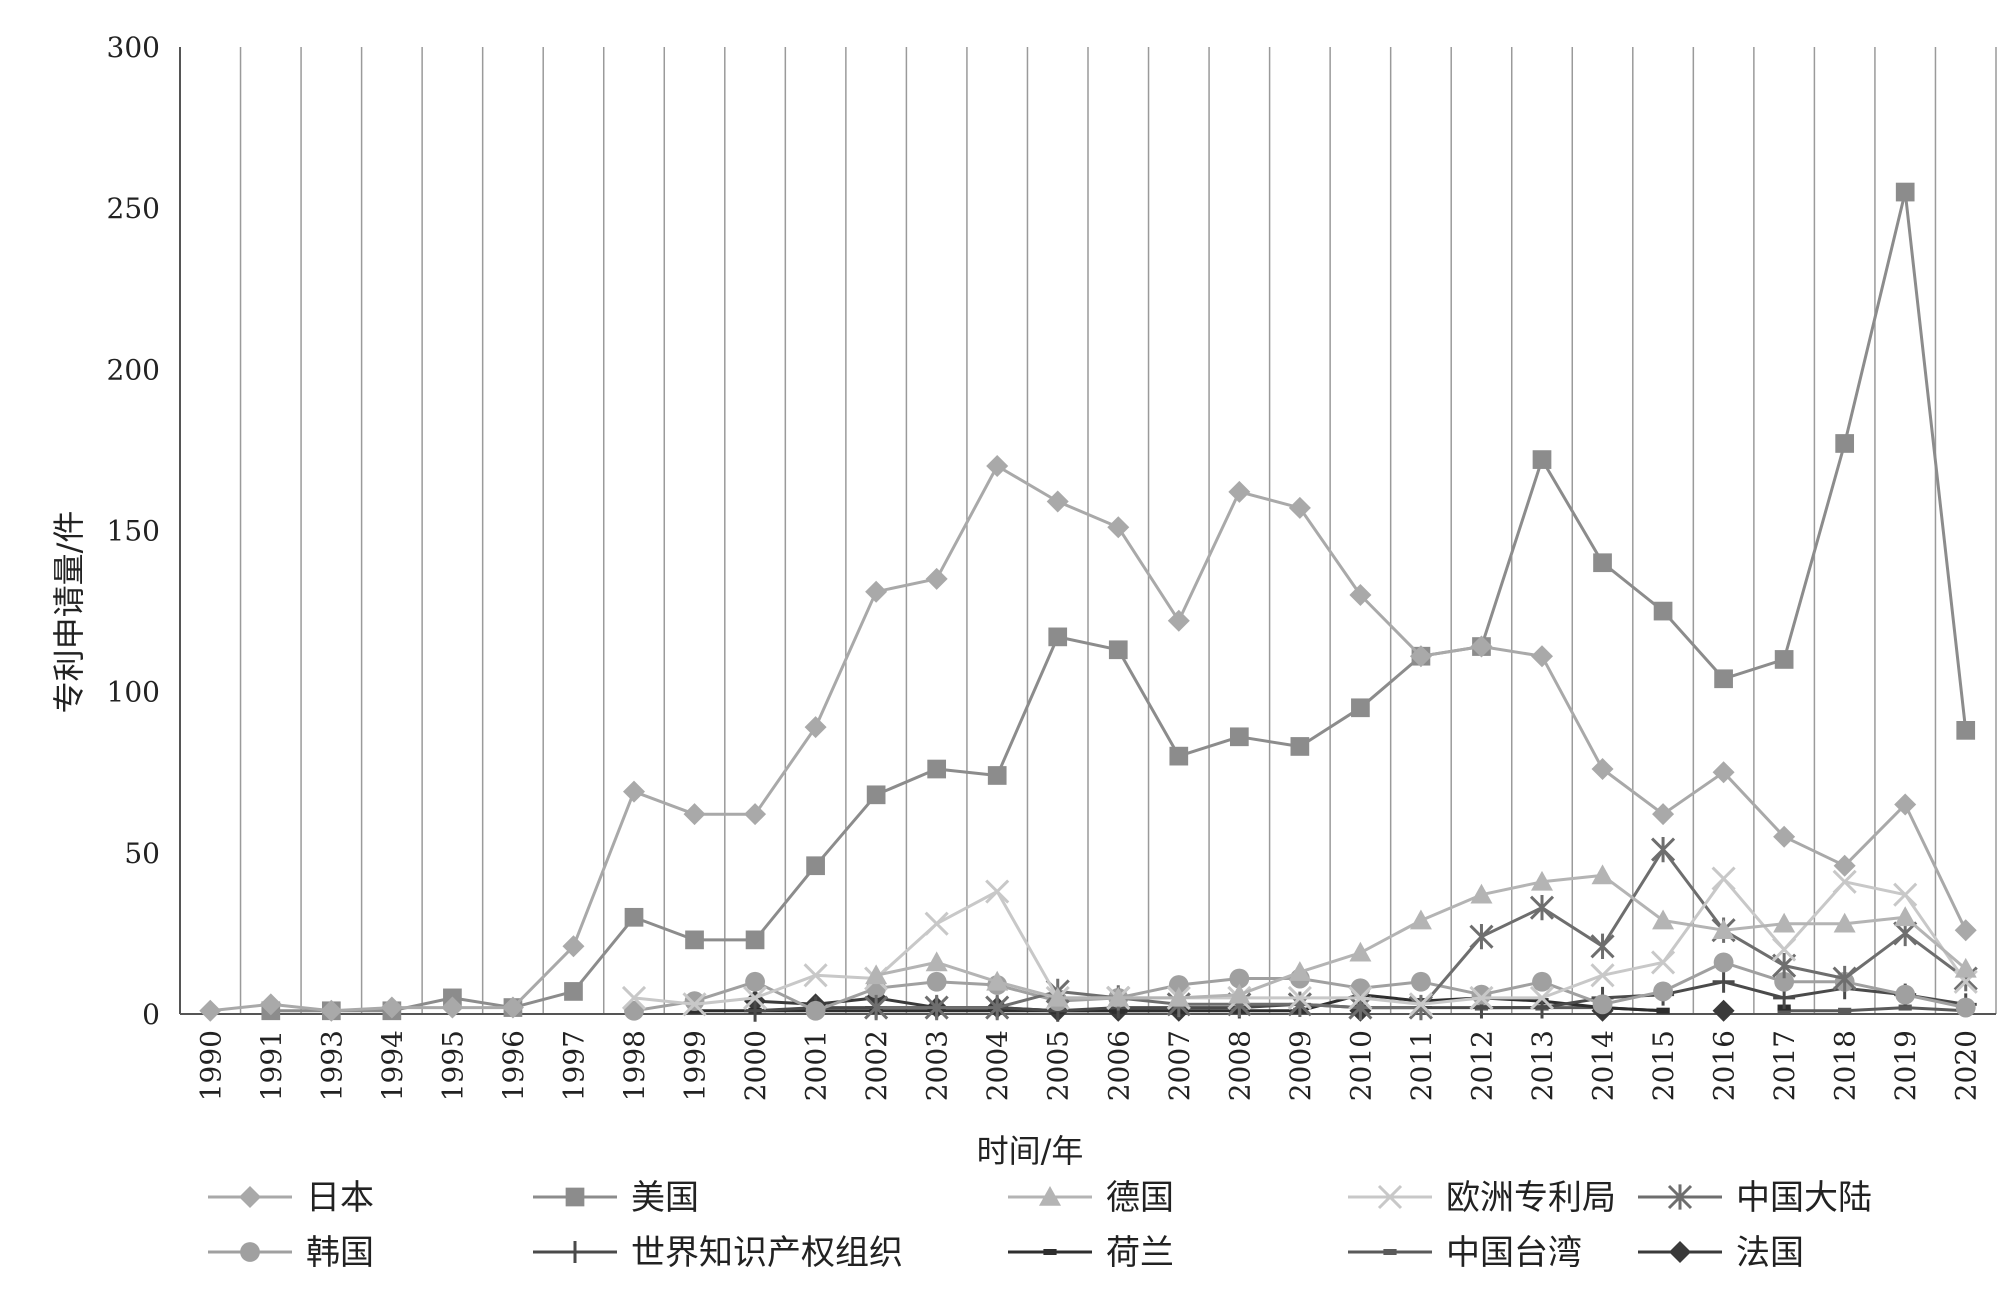  I want to click on legend-label: 中国台湾, so click(1514, 1253).